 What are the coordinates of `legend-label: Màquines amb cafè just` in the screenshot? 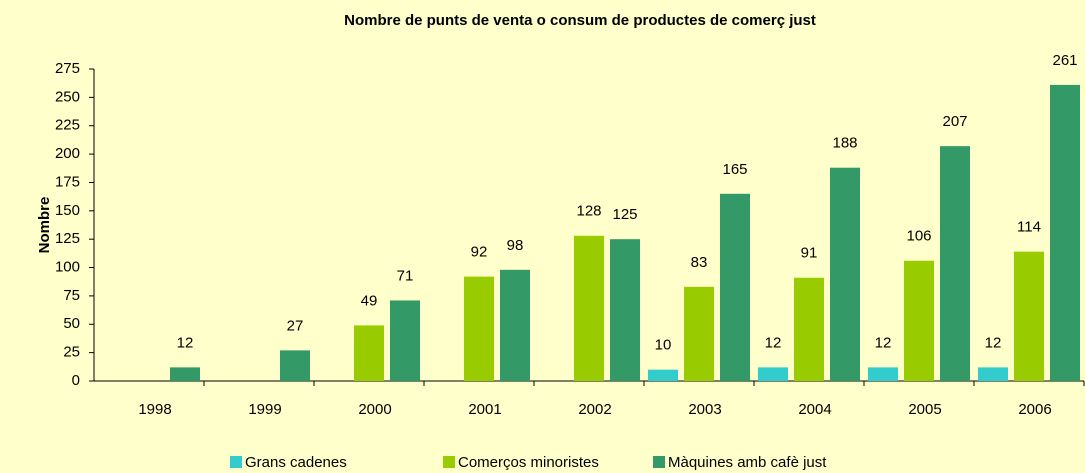 It's located at (747, 462).